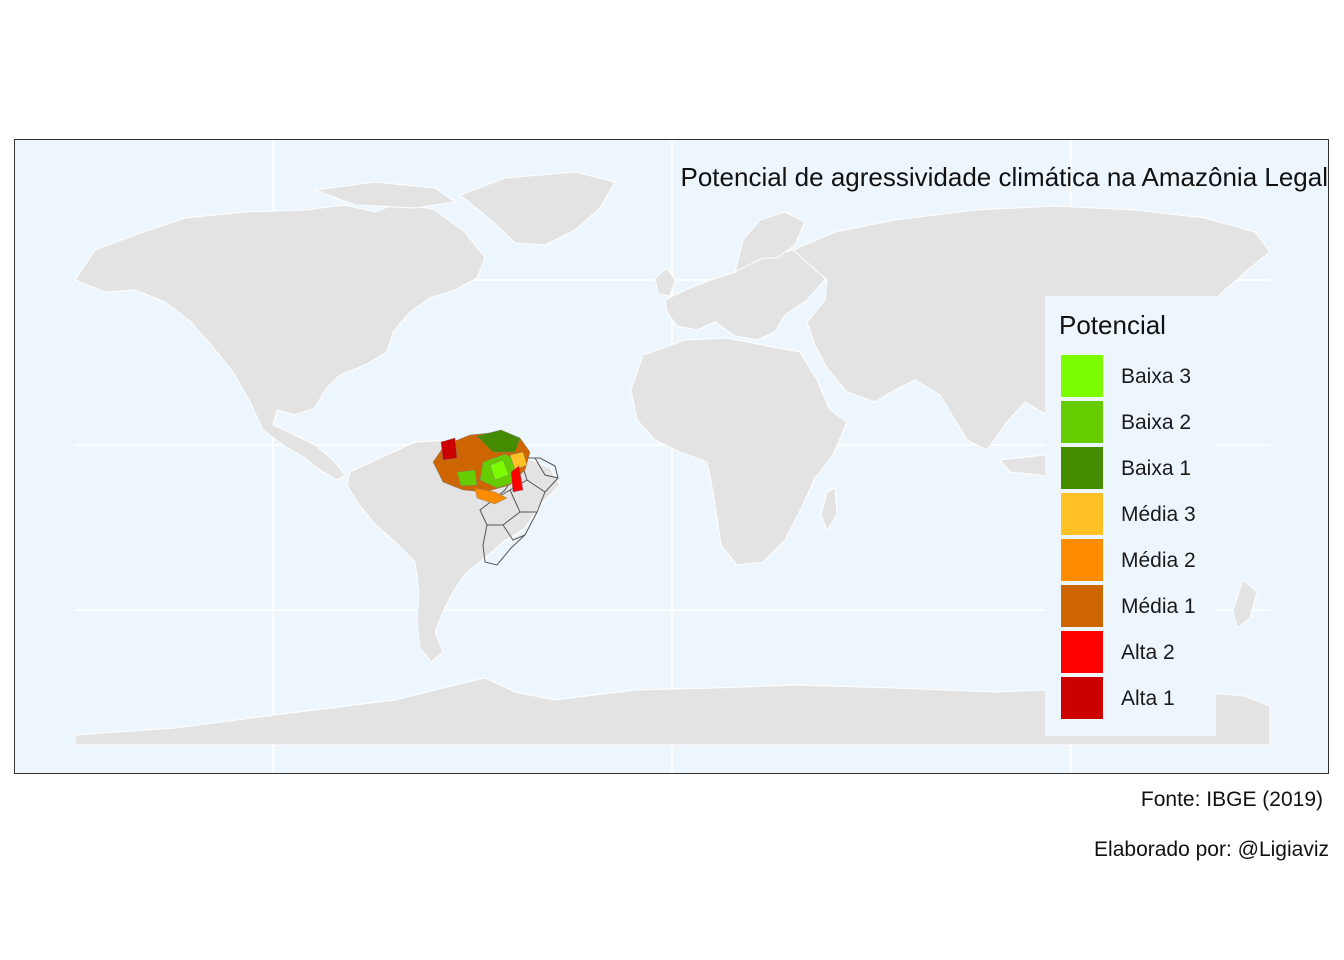 Image resolution: width=1344 pixels, height=960 pixels. What do you see at coordinates (385, 195) in the screenshot?
I see `arctic-islands` at bounding box center [385, 195].